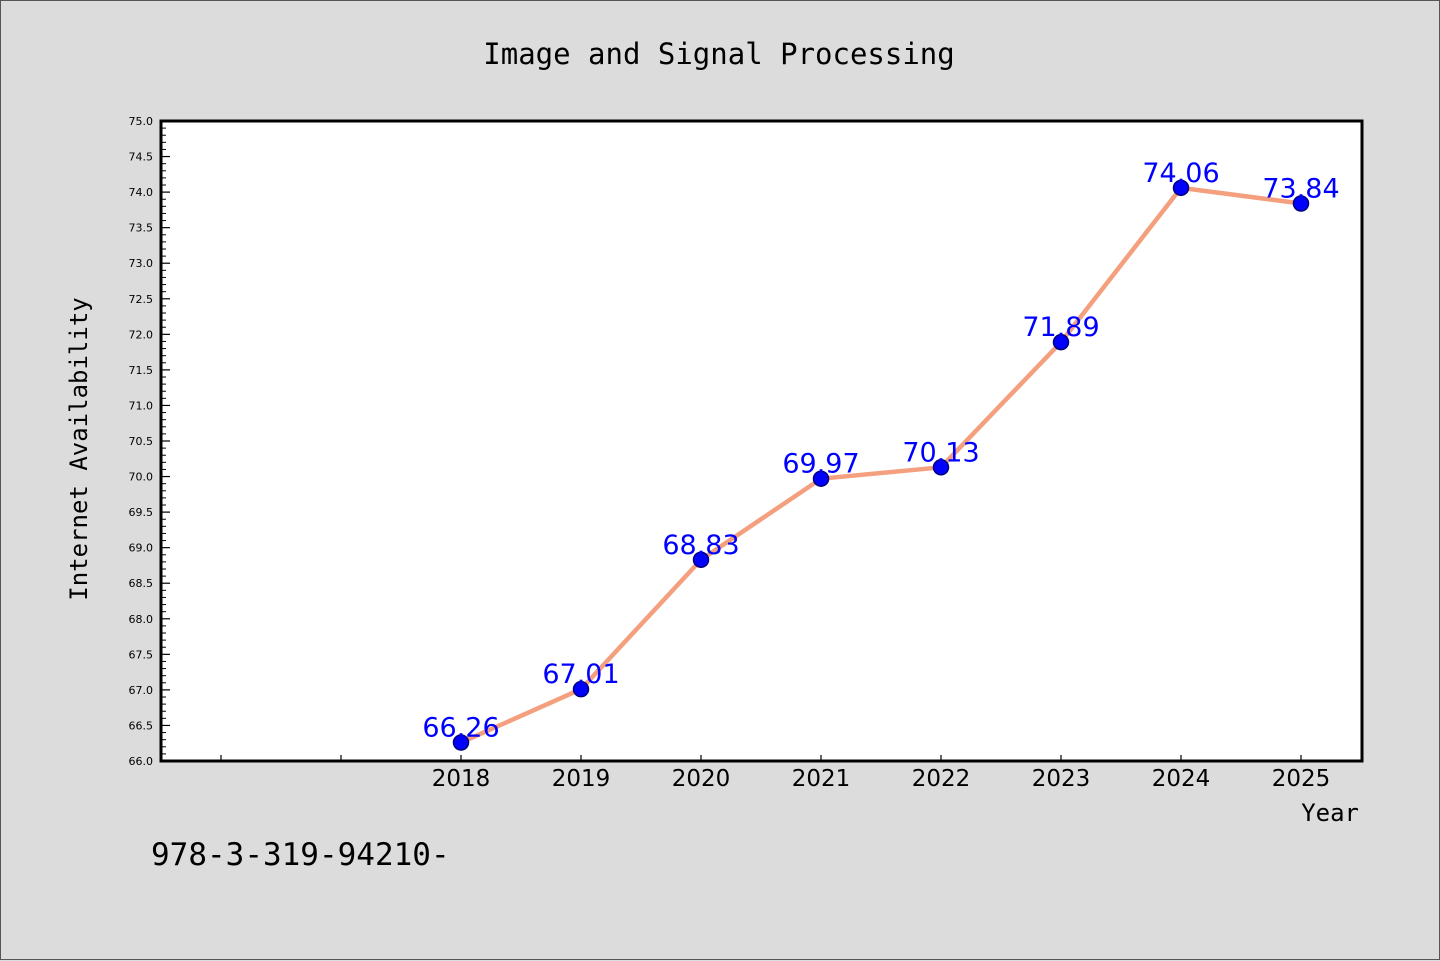  Describe the element at coordinates (141, 441) in the screenshot. I see `y-tick-label: 70.5` at that location.